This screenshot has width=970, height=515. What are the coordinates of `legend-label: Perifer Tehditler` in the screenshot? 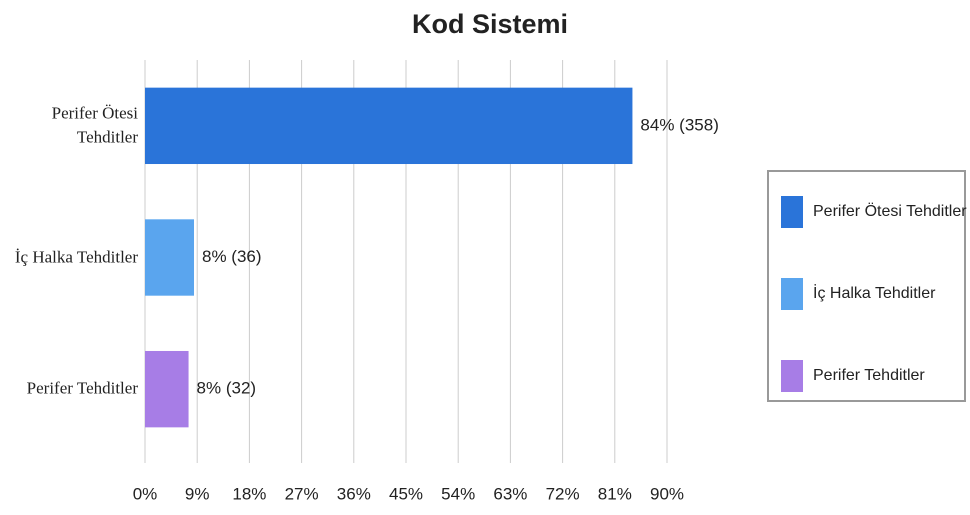 It's located at (869, 375).